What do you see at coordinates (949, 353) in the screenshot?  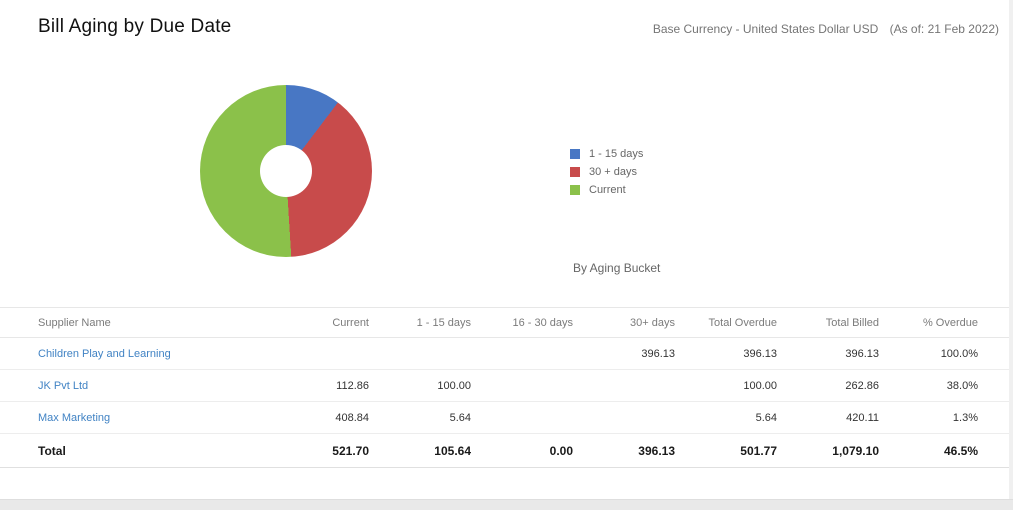 I see `table-cell: 100.0%` at bounding box center [949, 353].